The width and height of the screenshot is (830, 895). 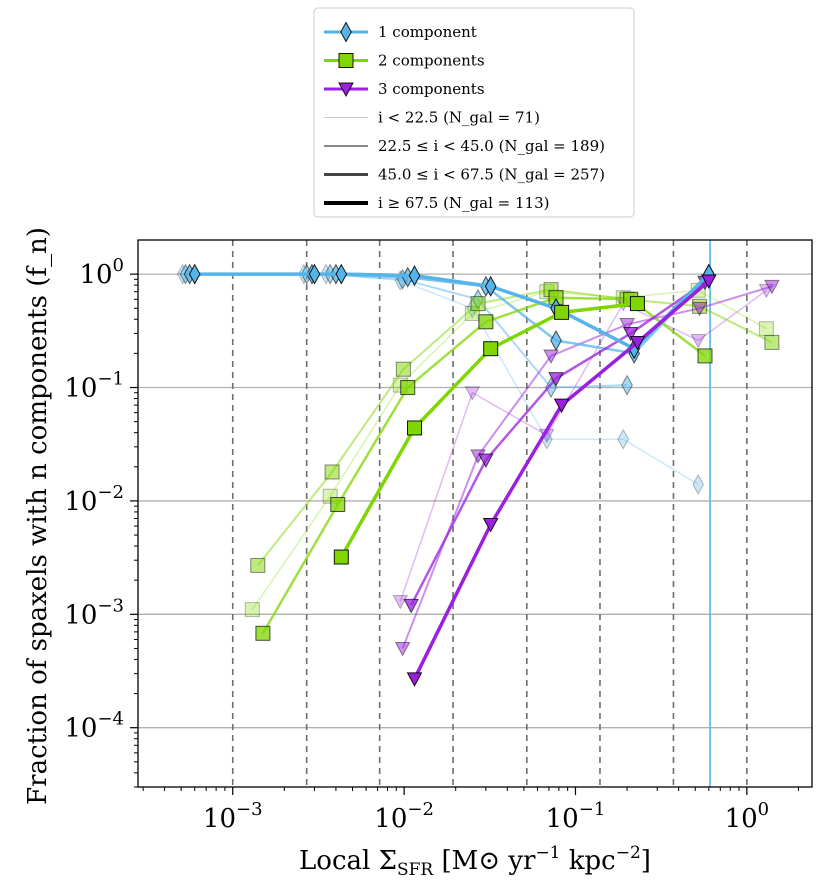 I want to click on x-axis-title-units2: kpc, so click(x=588, y=861).